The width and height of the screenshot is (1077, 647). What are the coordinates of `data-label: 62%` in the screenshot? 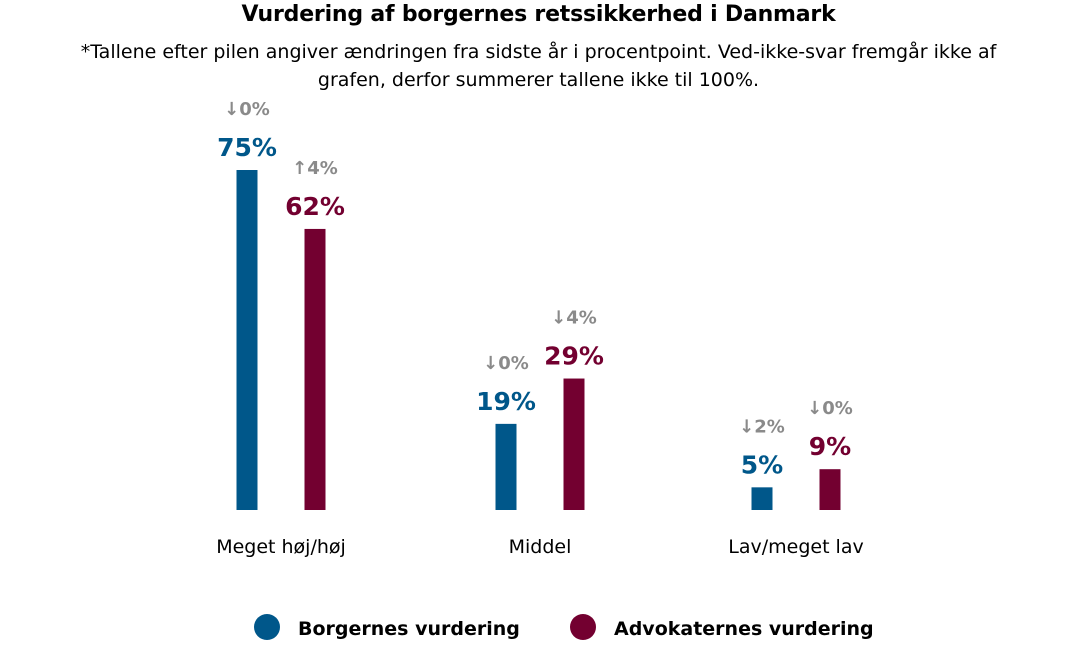 It's located at (315, 206).